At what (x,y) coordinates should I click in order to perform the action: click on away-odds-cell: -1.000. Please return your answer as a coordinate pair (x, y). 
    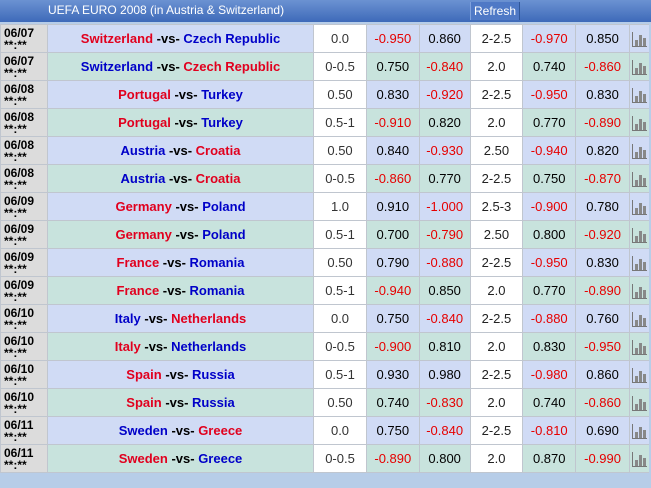
    Looking at the image, I should click on (444, 207).